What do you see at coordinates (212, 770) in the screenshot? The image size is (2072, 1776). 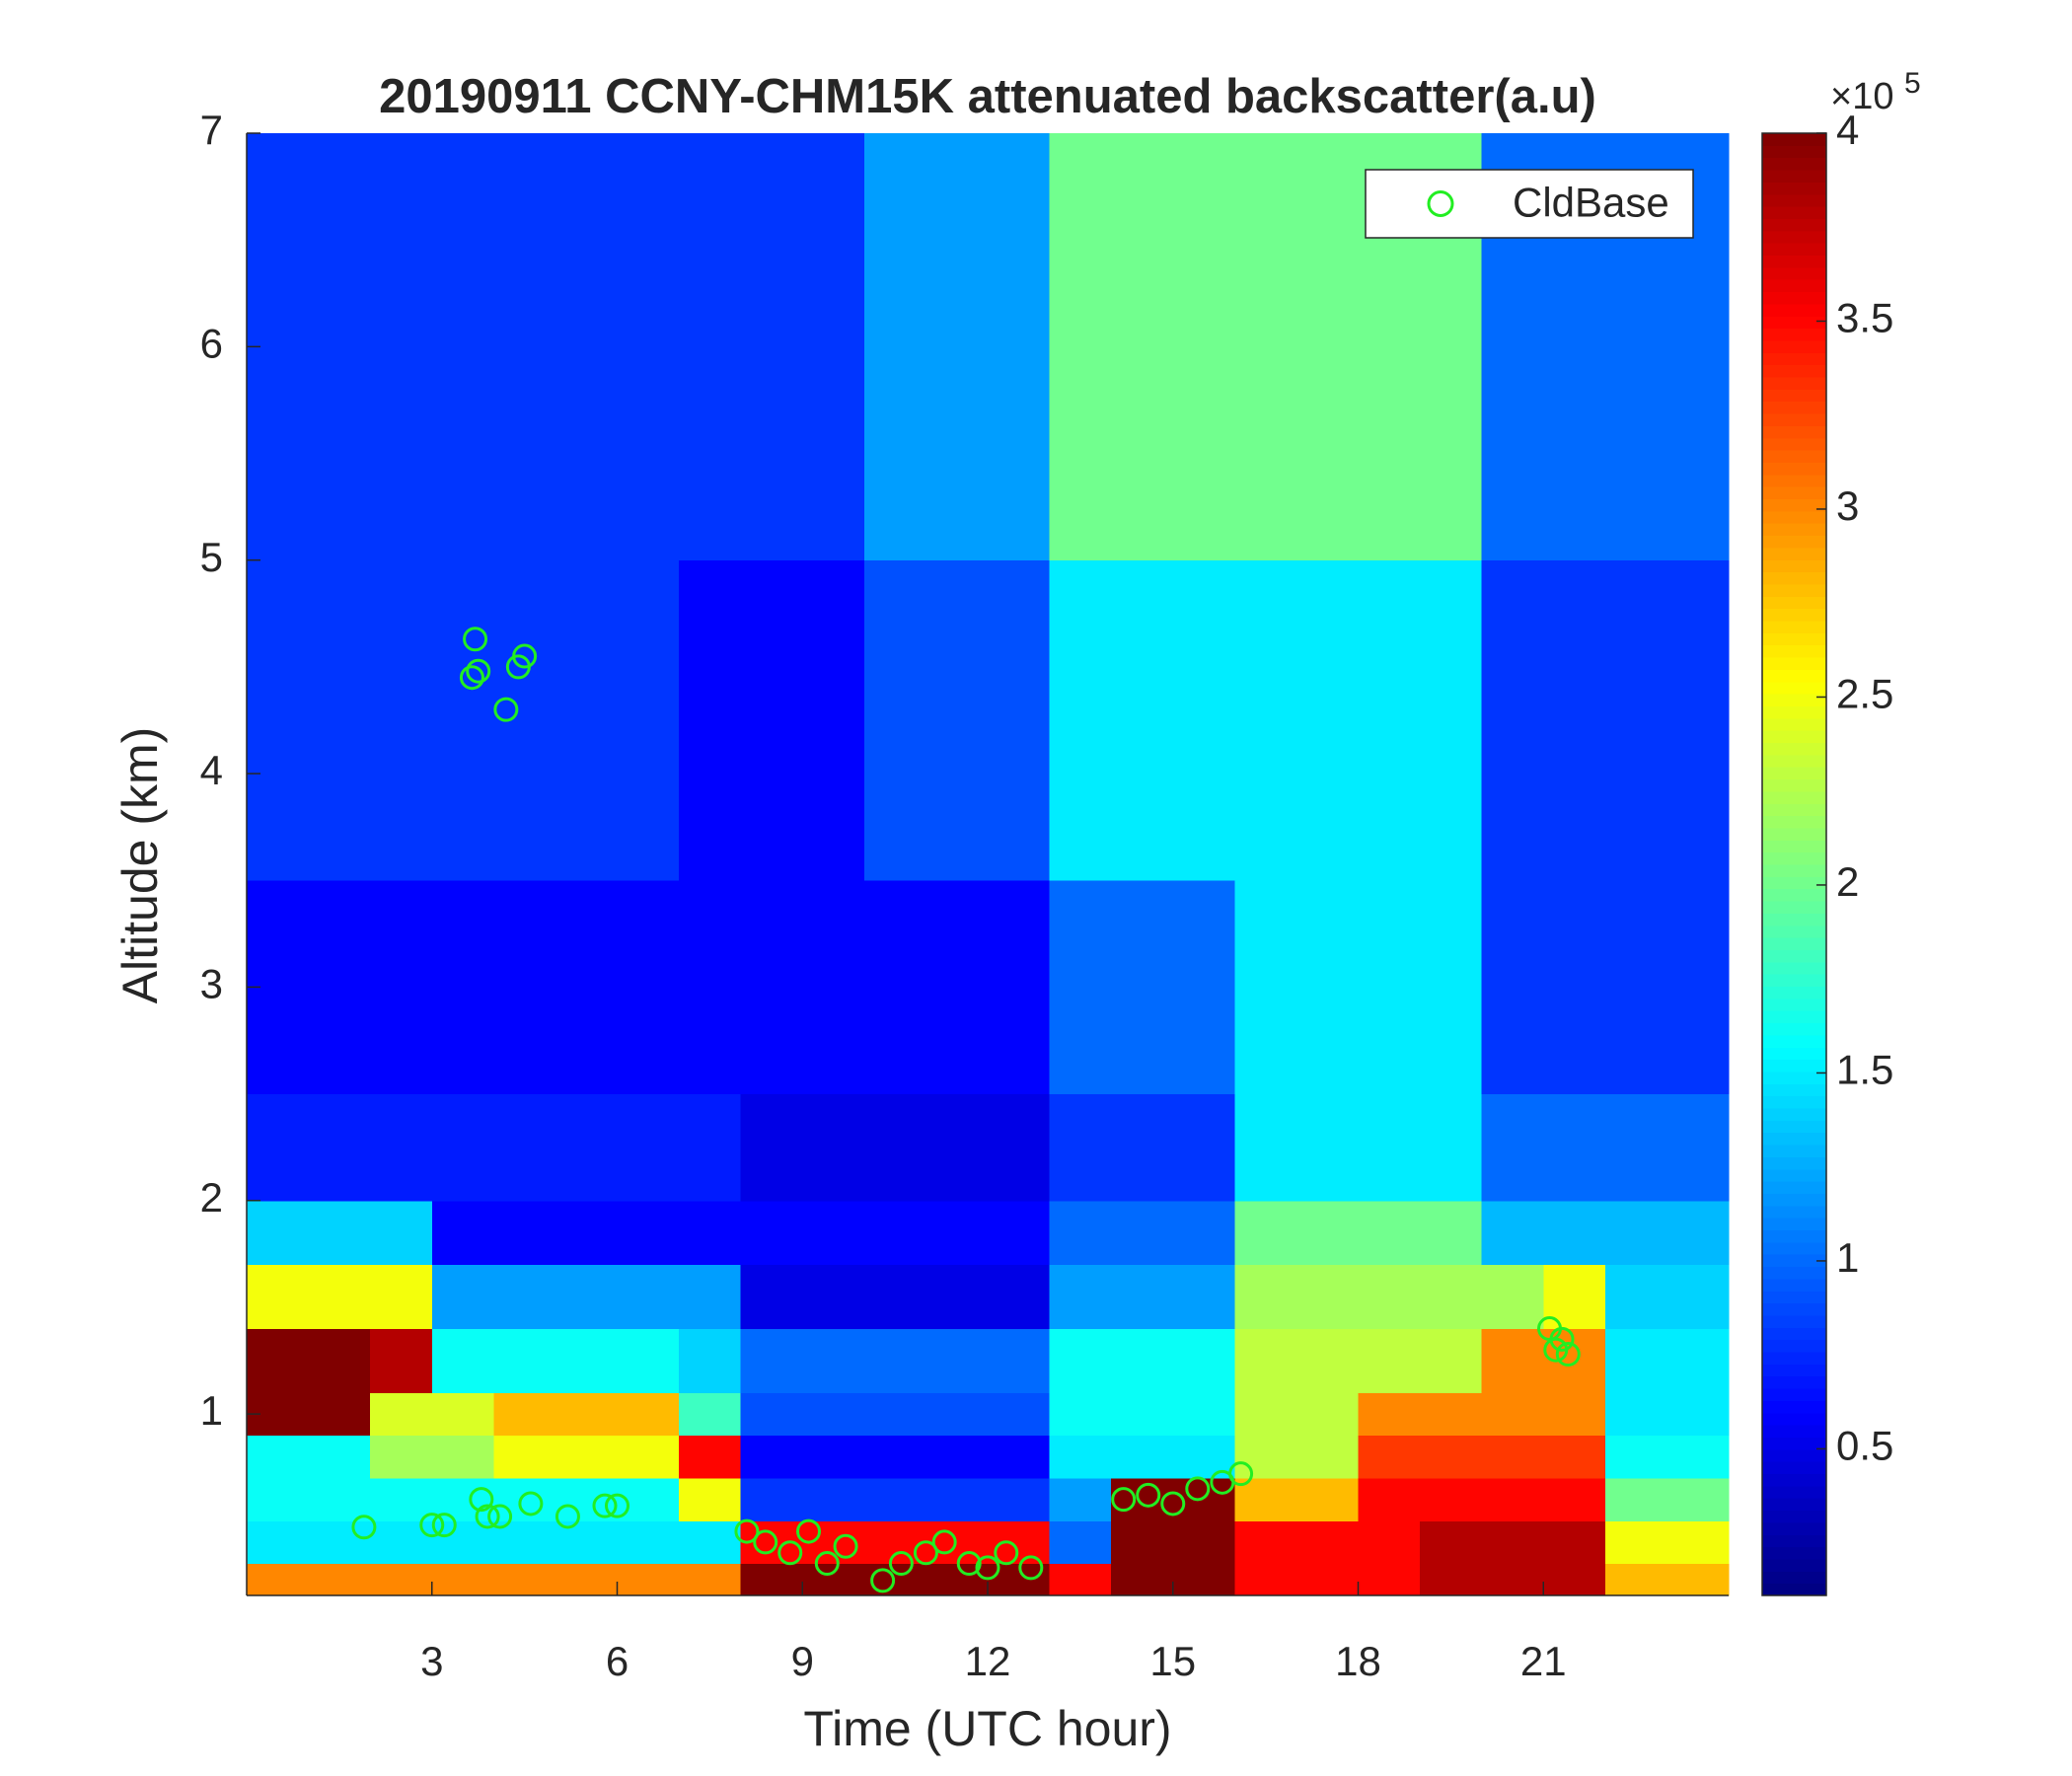 I see `y-tick-label: 4` at bounding box center [212, 770].